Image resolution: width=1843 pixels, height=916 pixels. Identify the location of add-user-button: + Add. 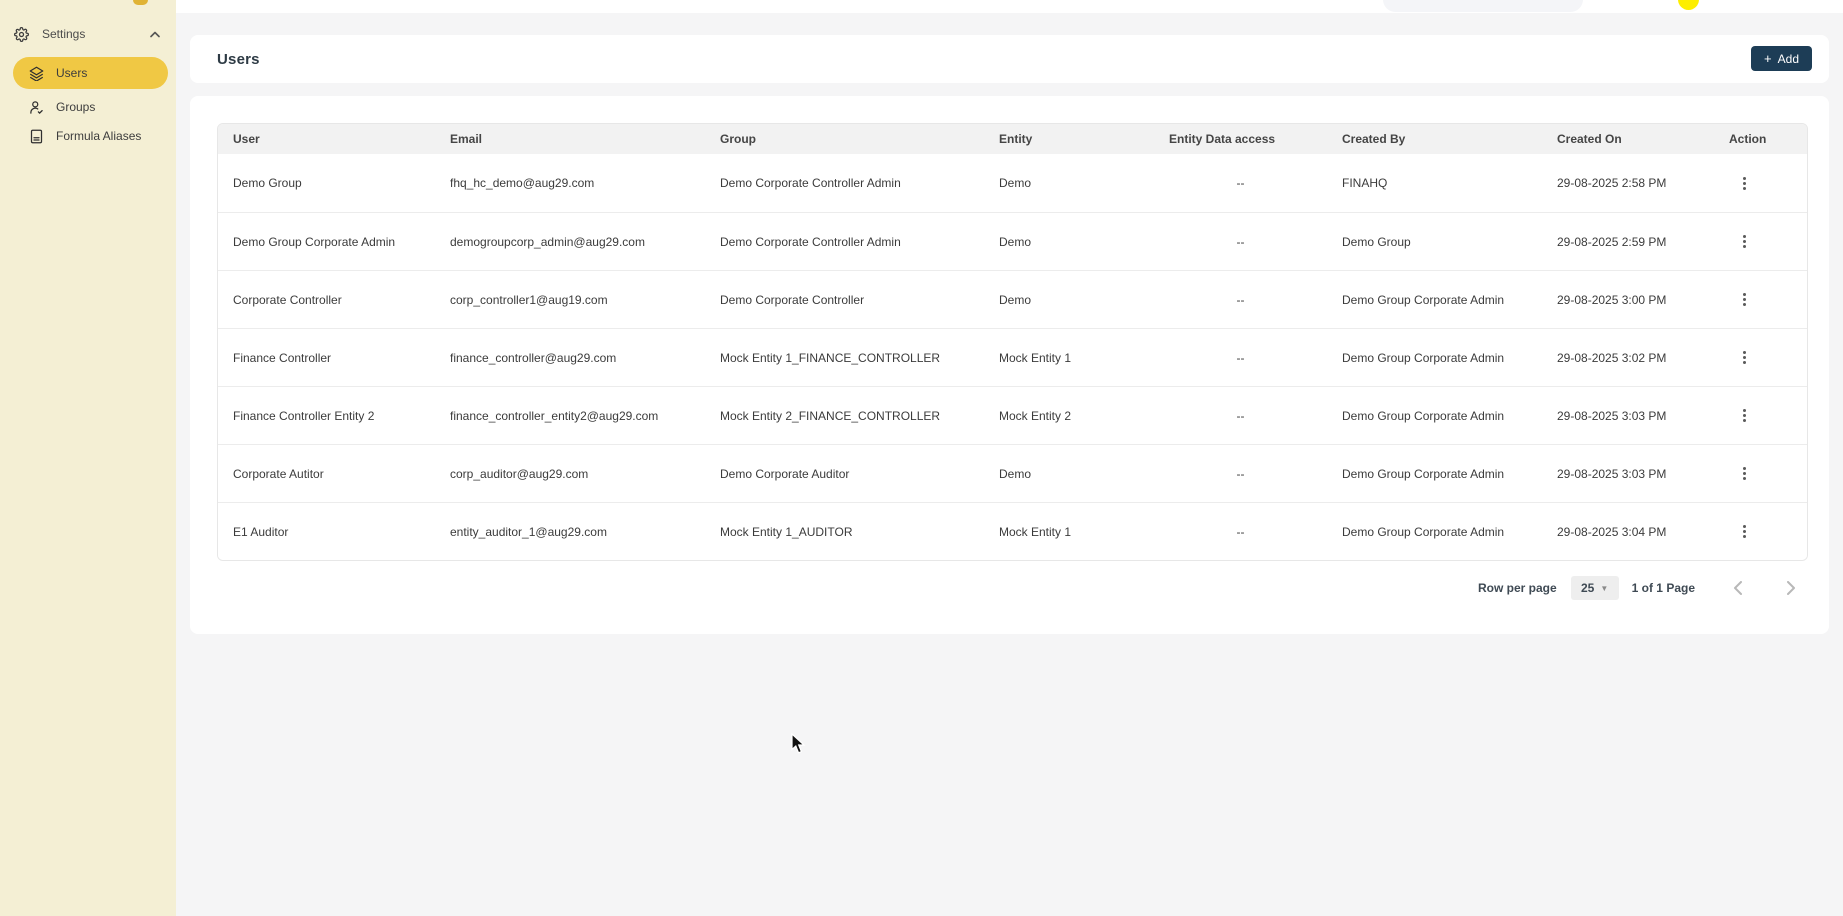
(1781, 58).